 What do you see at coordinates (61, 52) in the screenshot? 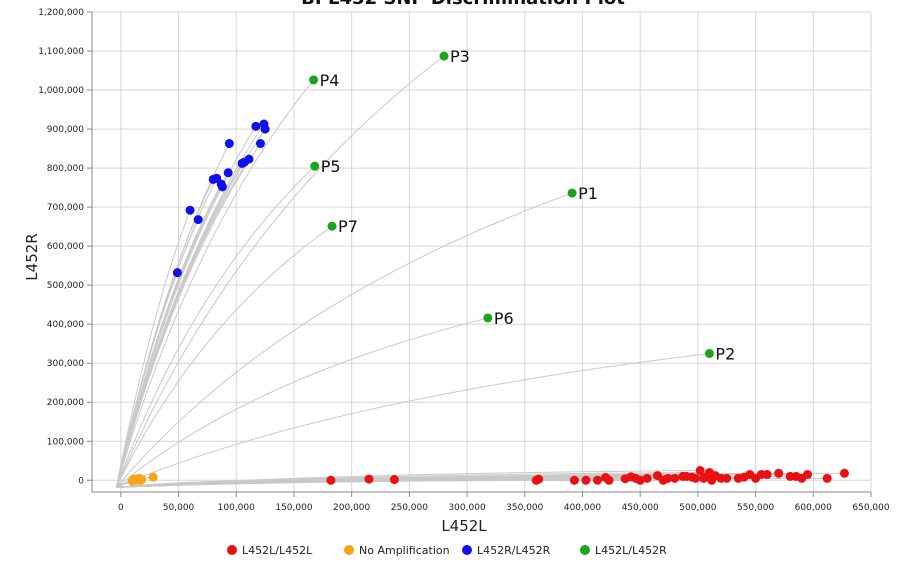
I see `y-tick-label: 1,100,000` at bounding box center [61, 52].